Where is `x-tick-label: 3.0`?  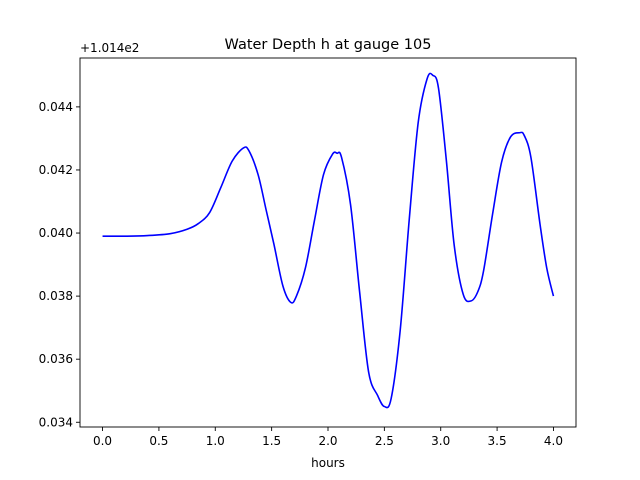
x-tick-label: 3.0 is located at coordinates (440, 441).